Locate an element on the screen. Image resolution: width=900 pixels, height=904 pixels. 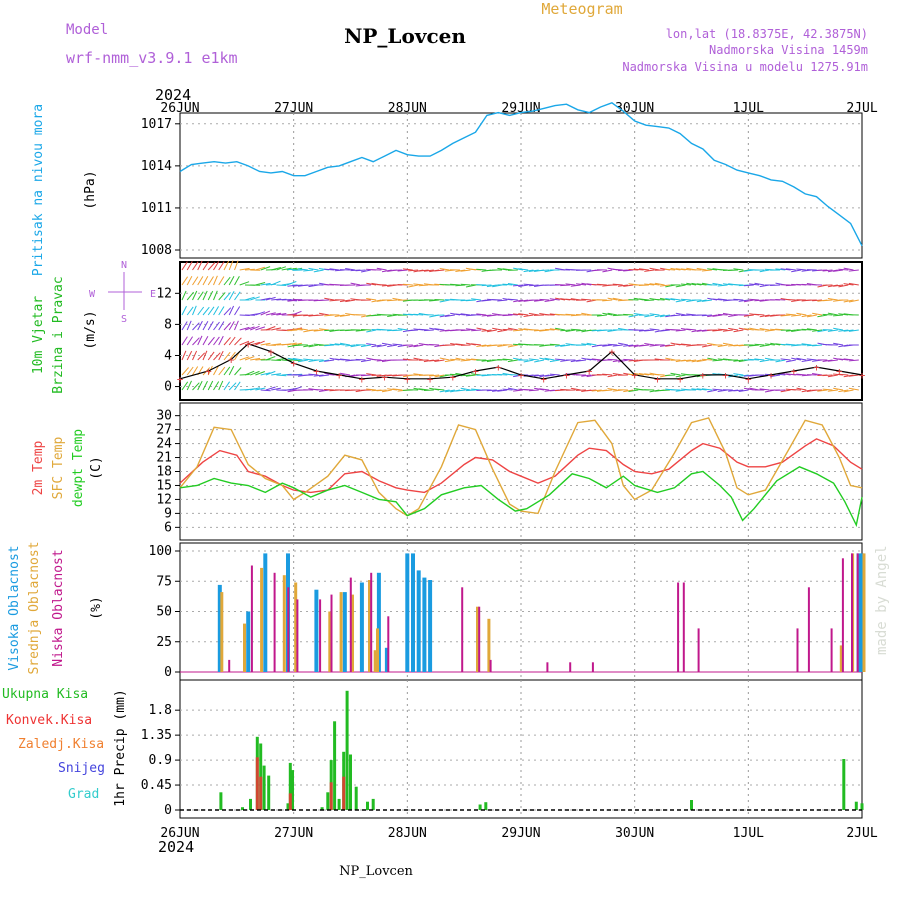
y-tick-label: 1014 is located at coordinates (156, 166).